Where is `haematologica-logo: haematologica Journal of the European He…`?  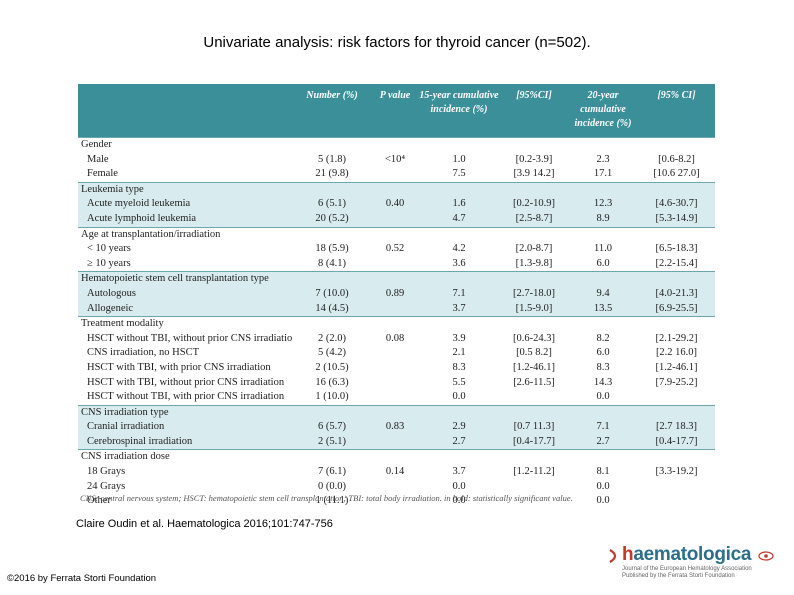 haematologica-logo: haematologica Journal of the European He… is located at coordinates (693, 562).